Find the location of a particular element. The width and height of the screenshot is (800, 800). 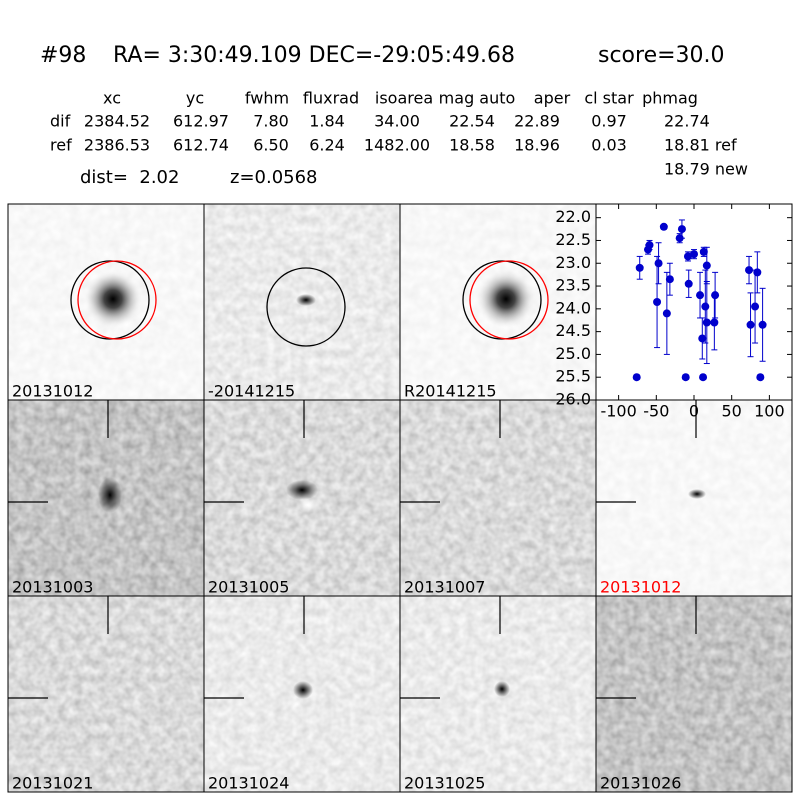

panel-label: 20131024 is located at coordinates (248, 783).